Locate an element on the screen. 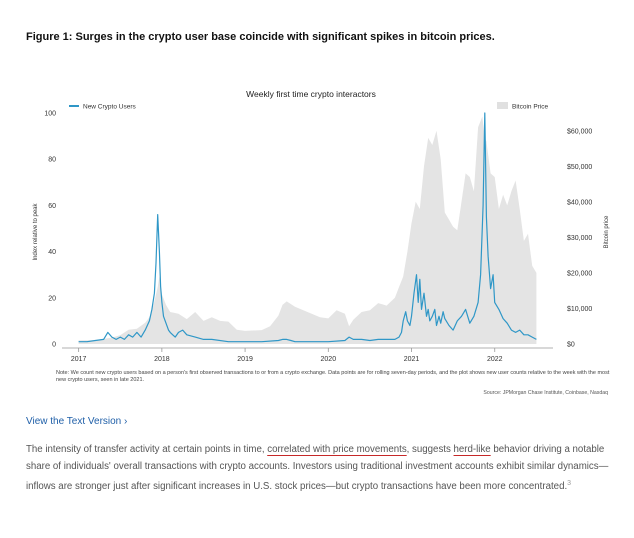 The image size is (634, 538). view-text-version-label: View the Text Version is located at coordinates (74, 421).